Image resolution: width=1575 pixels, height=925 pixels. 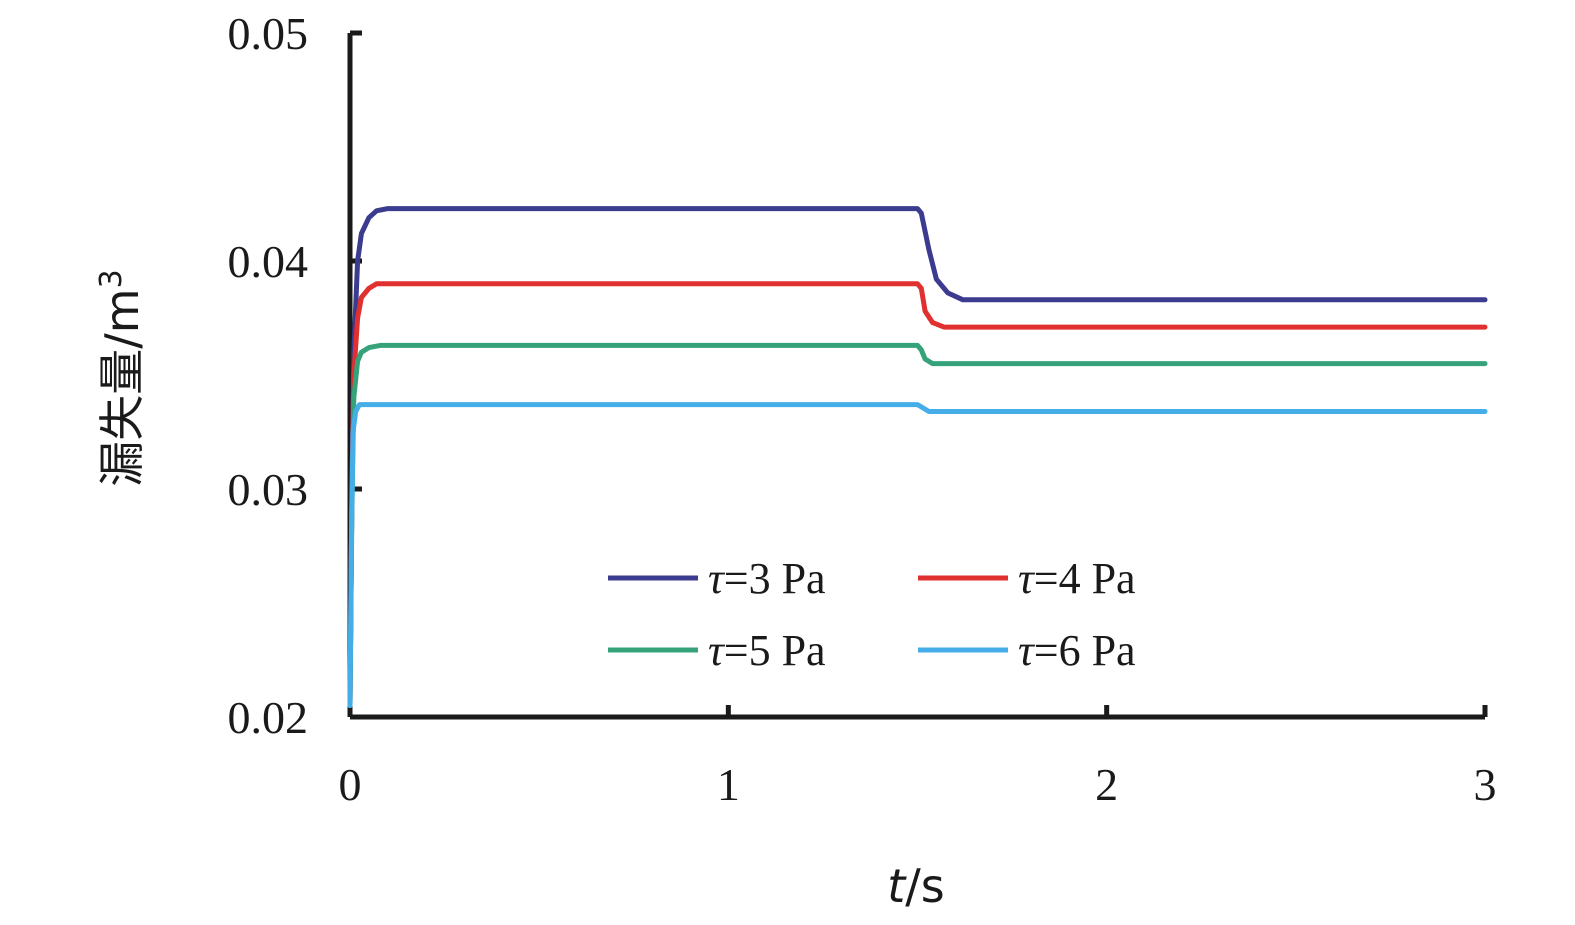 I want to click on x-tick-label: 1, so click(x=728, y=784).